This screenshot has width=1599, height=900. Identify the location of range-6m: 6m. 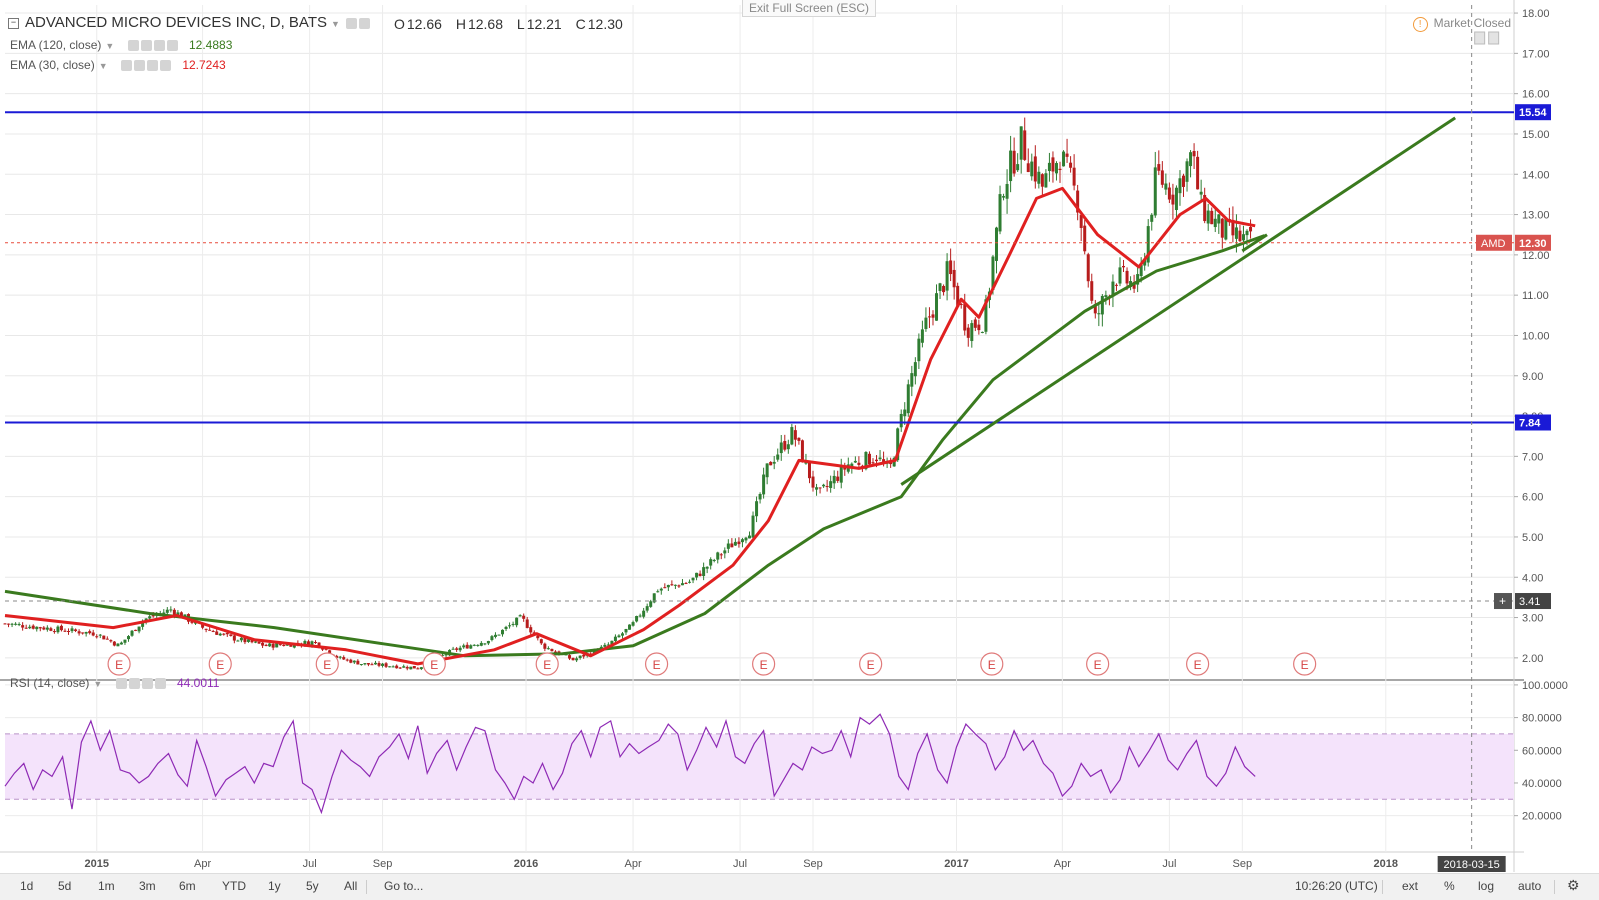
(187, 886).